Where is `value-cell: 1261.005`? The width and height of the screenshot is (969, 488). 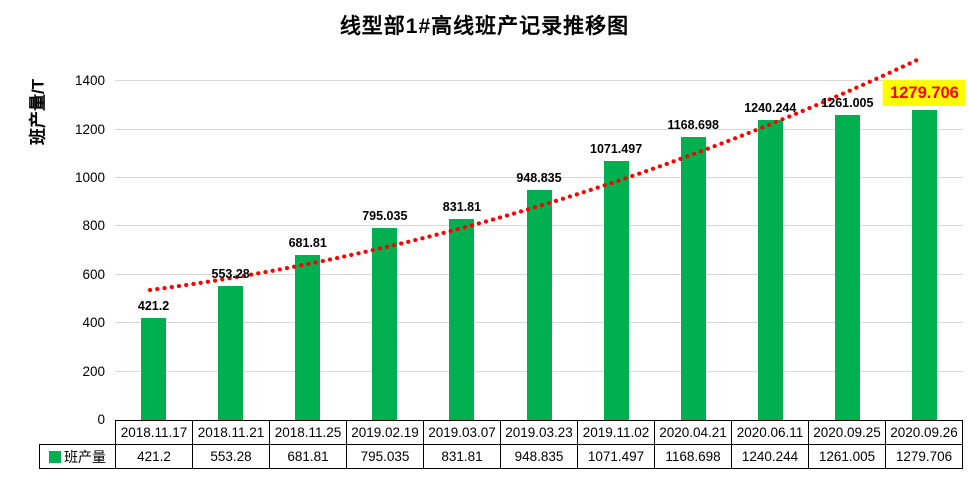
value-cell: 1261.005 is located at coordinates (847, 456).